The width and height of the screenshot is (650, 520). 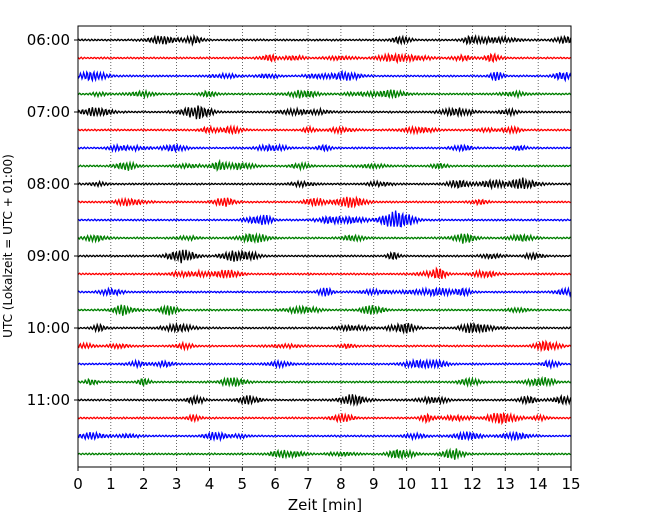 What do you see at coordinates (243, 484) in the screenshot?
I see `x-tick-label: 5` at bounding box center [243, 484].